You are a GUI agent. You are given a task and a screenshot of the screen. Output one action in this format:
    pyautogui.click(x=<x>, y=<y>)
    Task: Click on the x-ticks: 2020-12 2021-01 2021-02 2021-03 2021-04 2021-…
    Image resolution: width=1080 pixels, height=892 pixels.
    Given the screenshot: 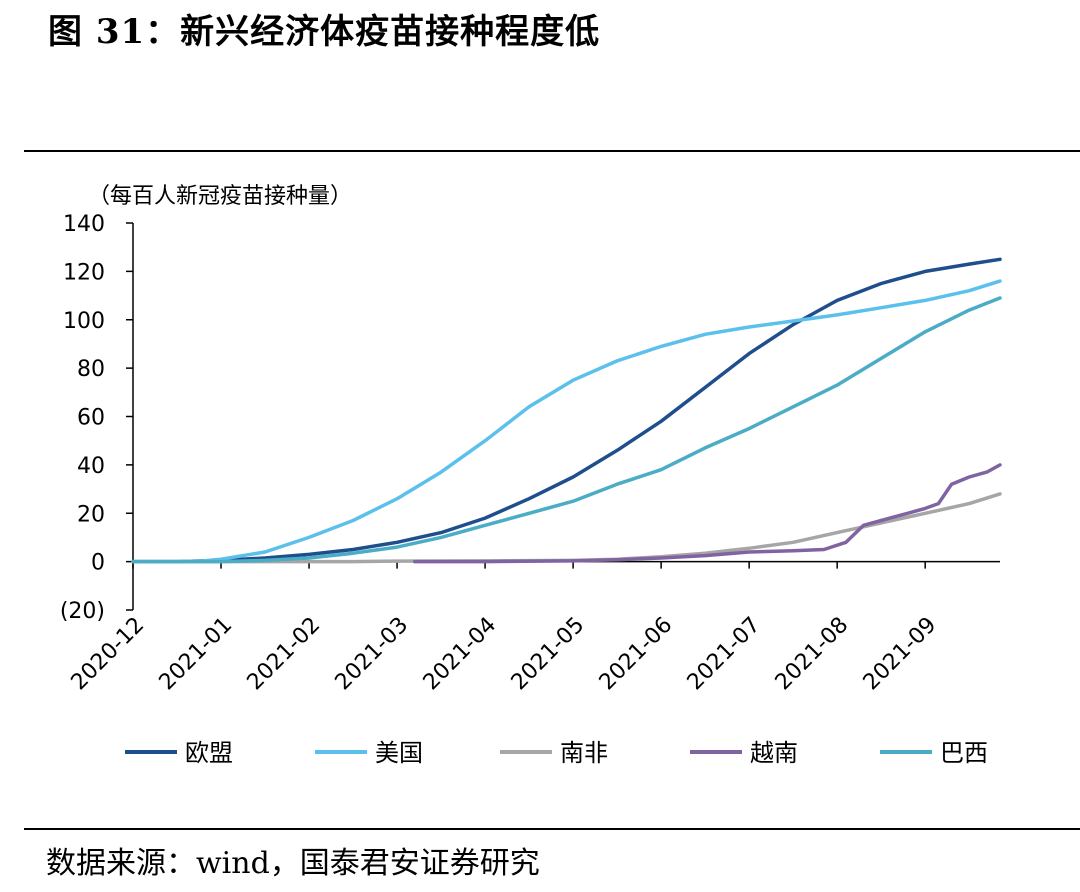 What is the action you would take?
    pyautogui.click(x=504, y=628)
    